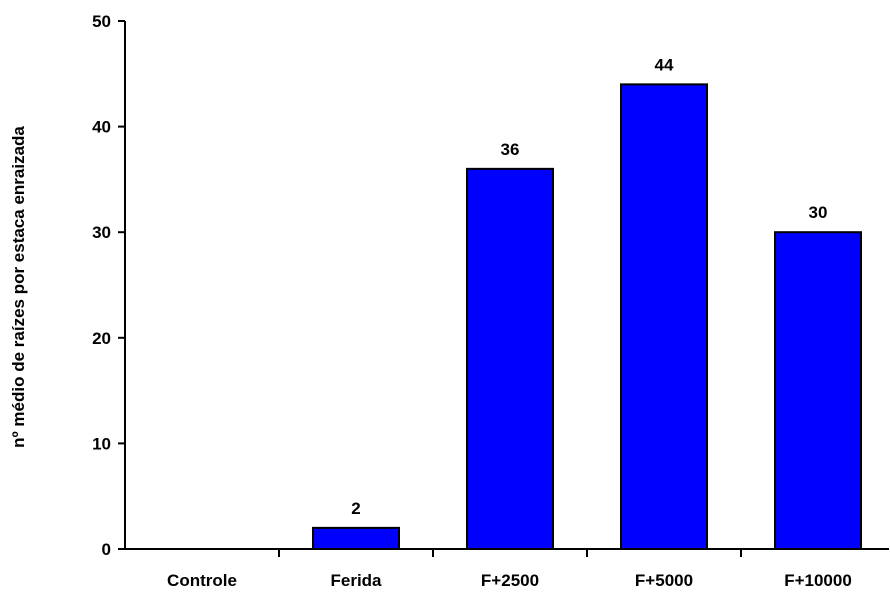  What do you see at coordinates (101, 21) in the screenshot?
I see `y-tick-label: 50` at bounding box center [101, 21].